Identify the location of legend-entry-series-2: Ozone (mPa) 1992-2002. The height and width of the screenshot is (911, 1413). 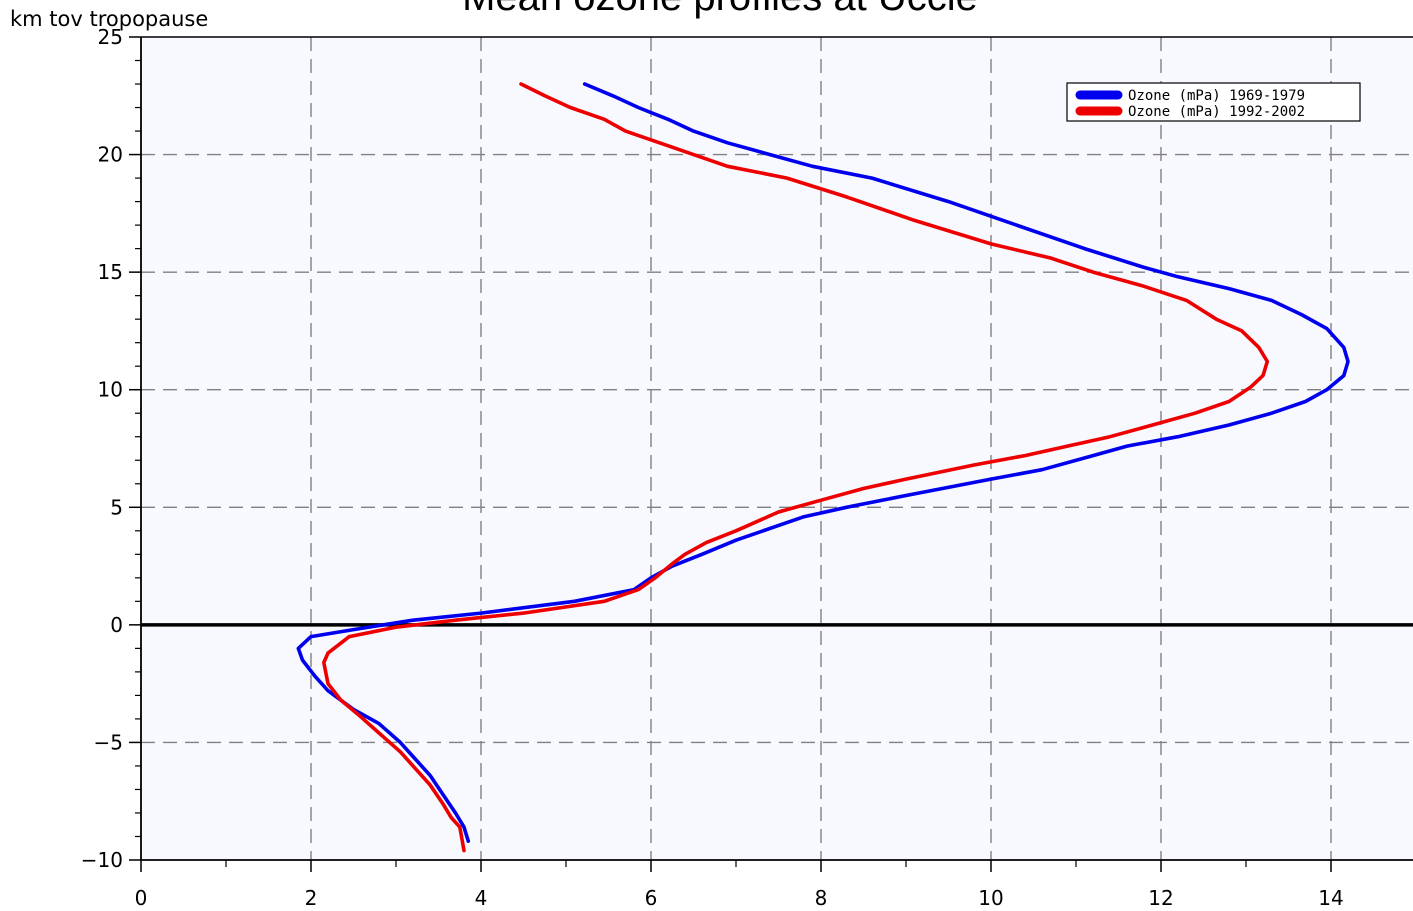
(1216, 112).